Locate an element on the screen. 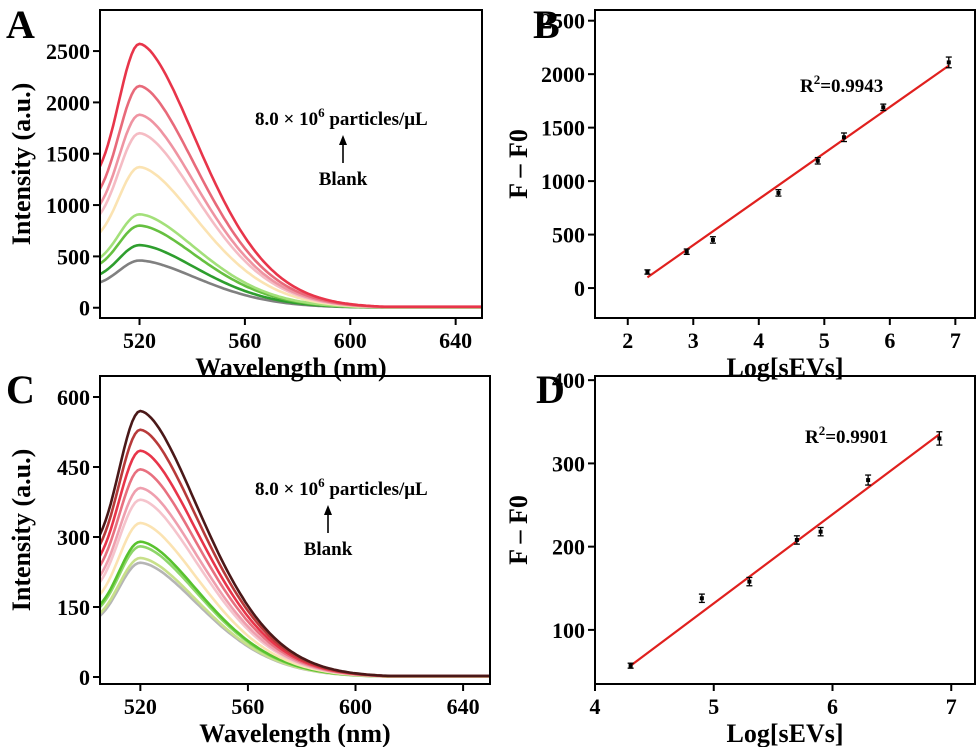  x-tick-label: 520 is located at coordinates (140, 706).